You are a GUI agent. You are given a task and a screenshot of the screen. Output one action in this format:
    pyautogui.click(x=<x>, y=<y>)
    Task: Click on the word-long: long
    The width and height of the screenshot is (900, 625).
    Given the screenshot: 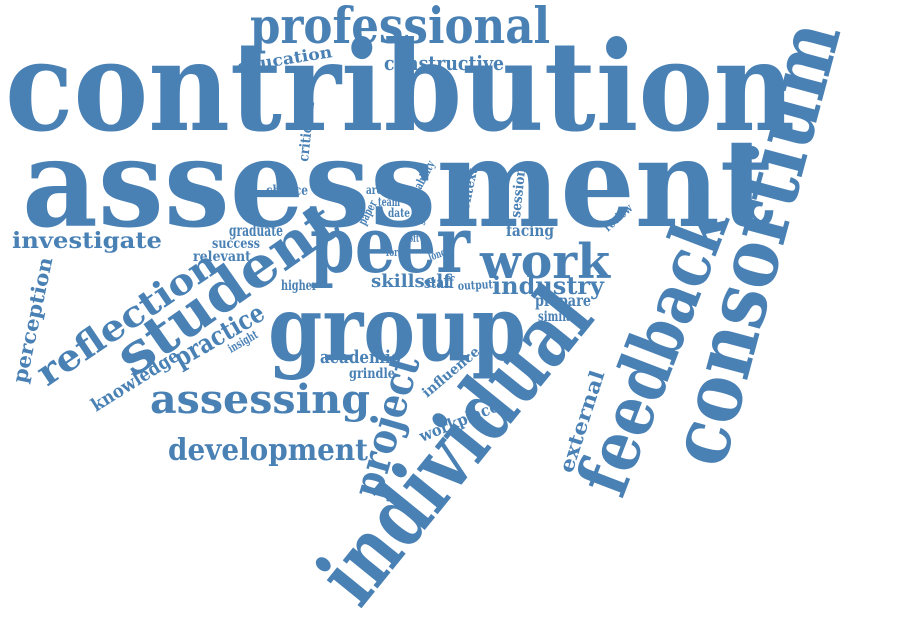 What is the action you would take?
    pyautogui.click(x=438, y=254)
    